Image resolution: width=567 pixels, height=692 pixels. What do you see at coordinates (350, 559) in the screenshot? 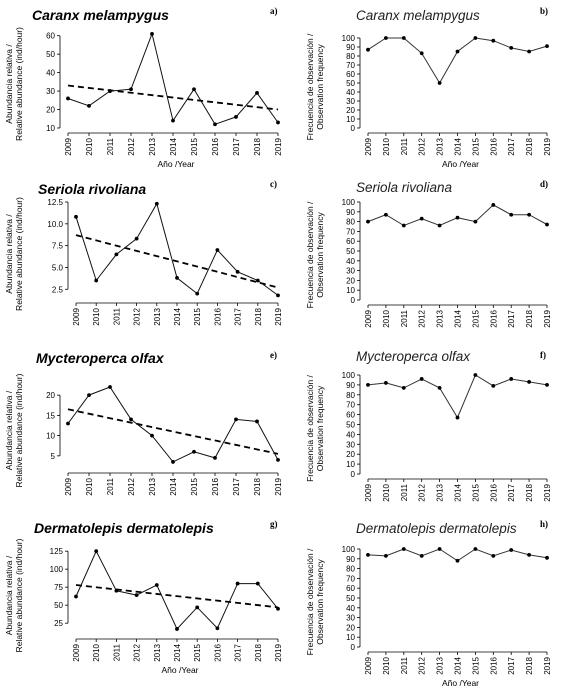
I see `y-tick-label: 90` at bounding box center [350, 559].